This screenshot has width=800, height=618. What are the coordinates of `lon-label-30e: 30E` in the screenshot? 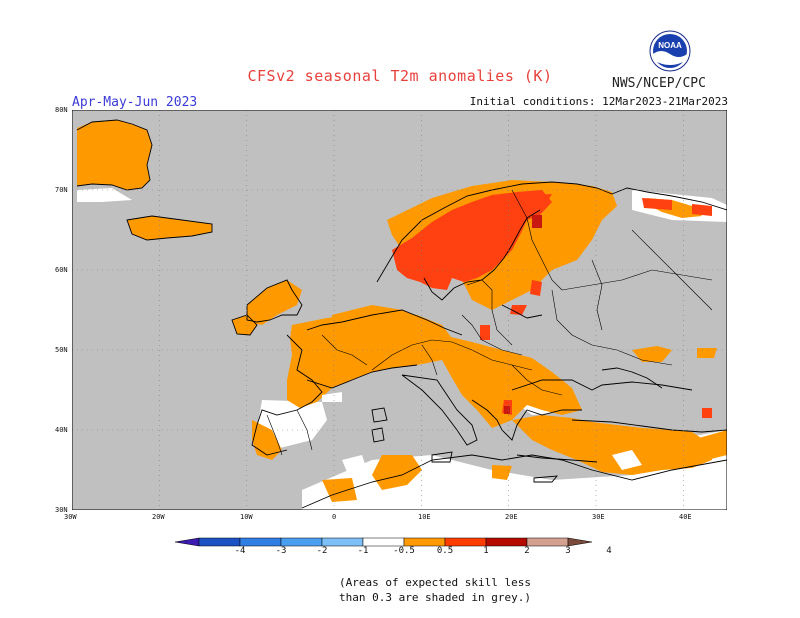 It's located at (598, 517).